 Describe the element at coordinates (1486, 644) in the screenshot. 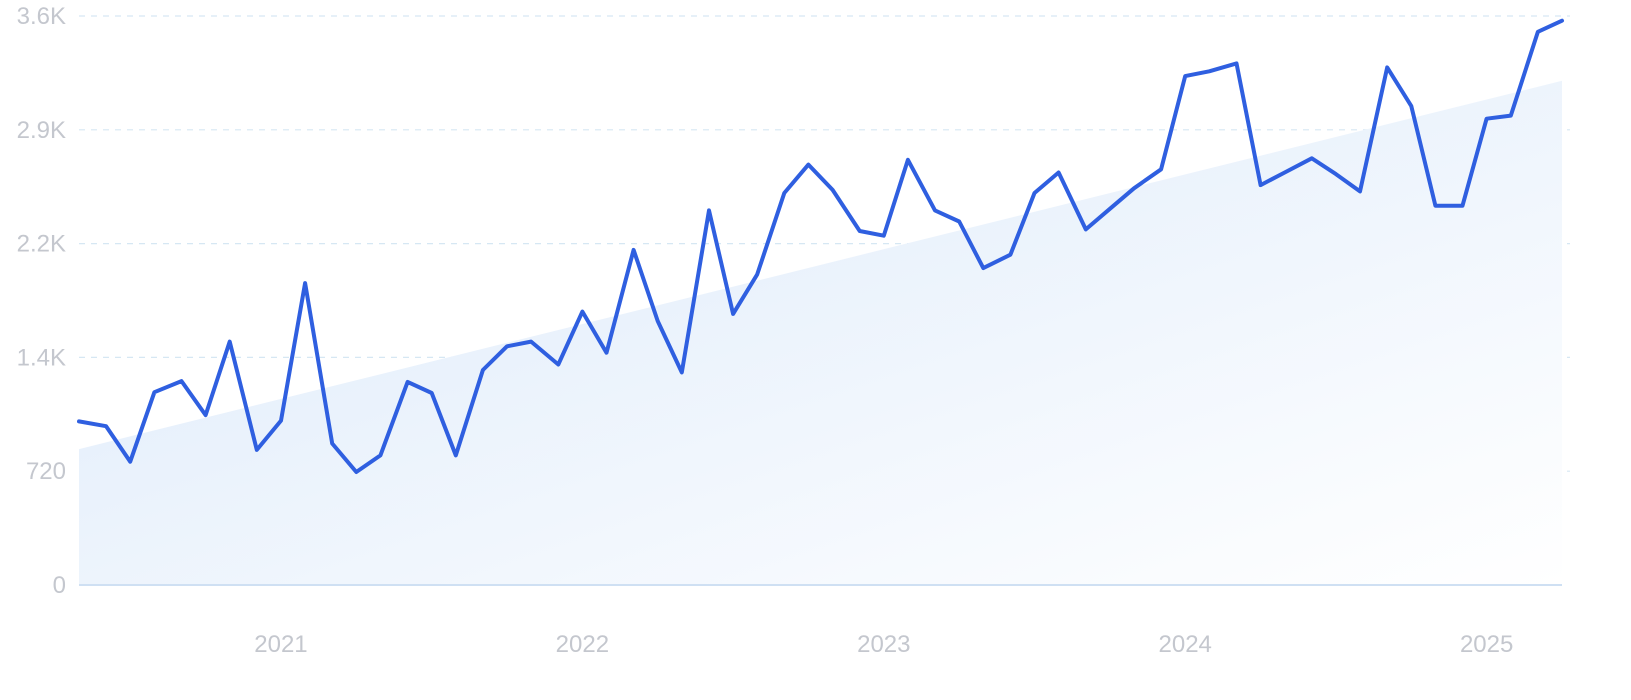

I see `x-tick-label: 2025` at that location.